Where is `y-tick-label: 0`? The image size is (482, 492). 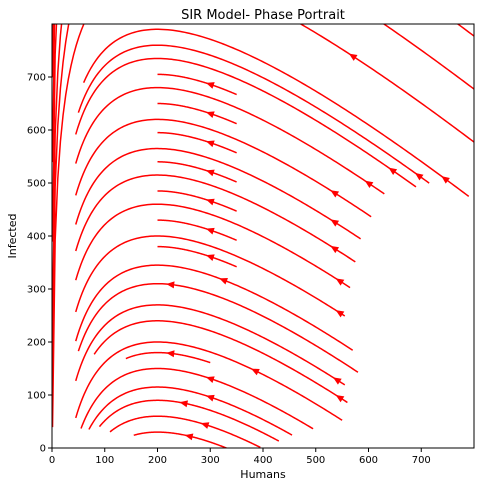
y-tick-label: 0 is located at coordinates (43, 449).